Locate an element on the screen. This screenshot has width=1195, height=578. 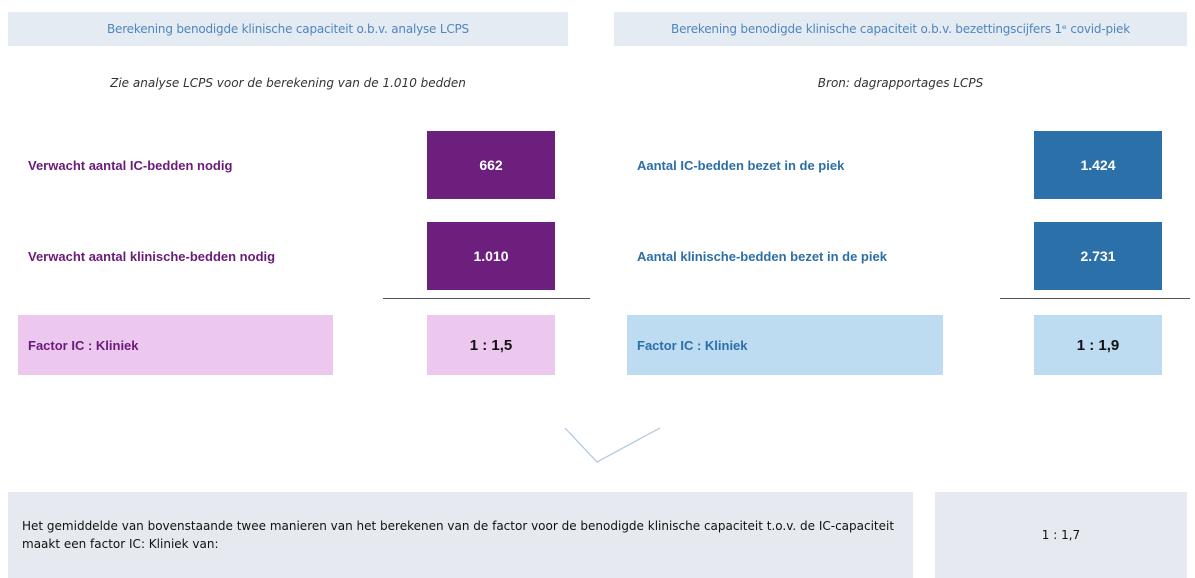
left-row-label: Verwacht aantal IC-bedden nodig is located at coordinates (130, 165).